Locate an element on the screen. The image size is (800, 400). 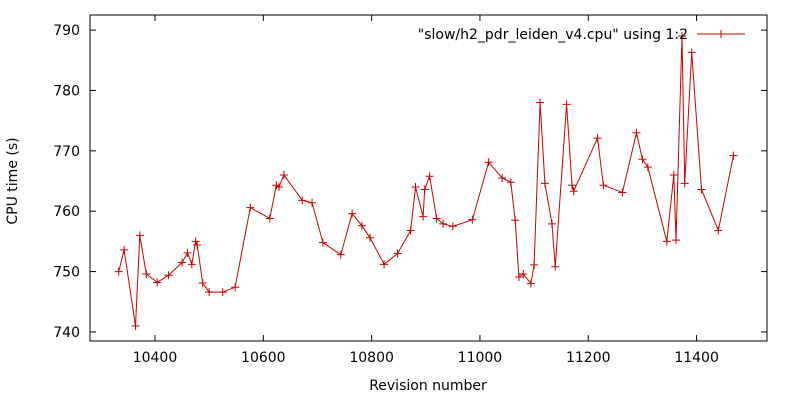
legend-marker-sample is located at coordinates (721, 34).